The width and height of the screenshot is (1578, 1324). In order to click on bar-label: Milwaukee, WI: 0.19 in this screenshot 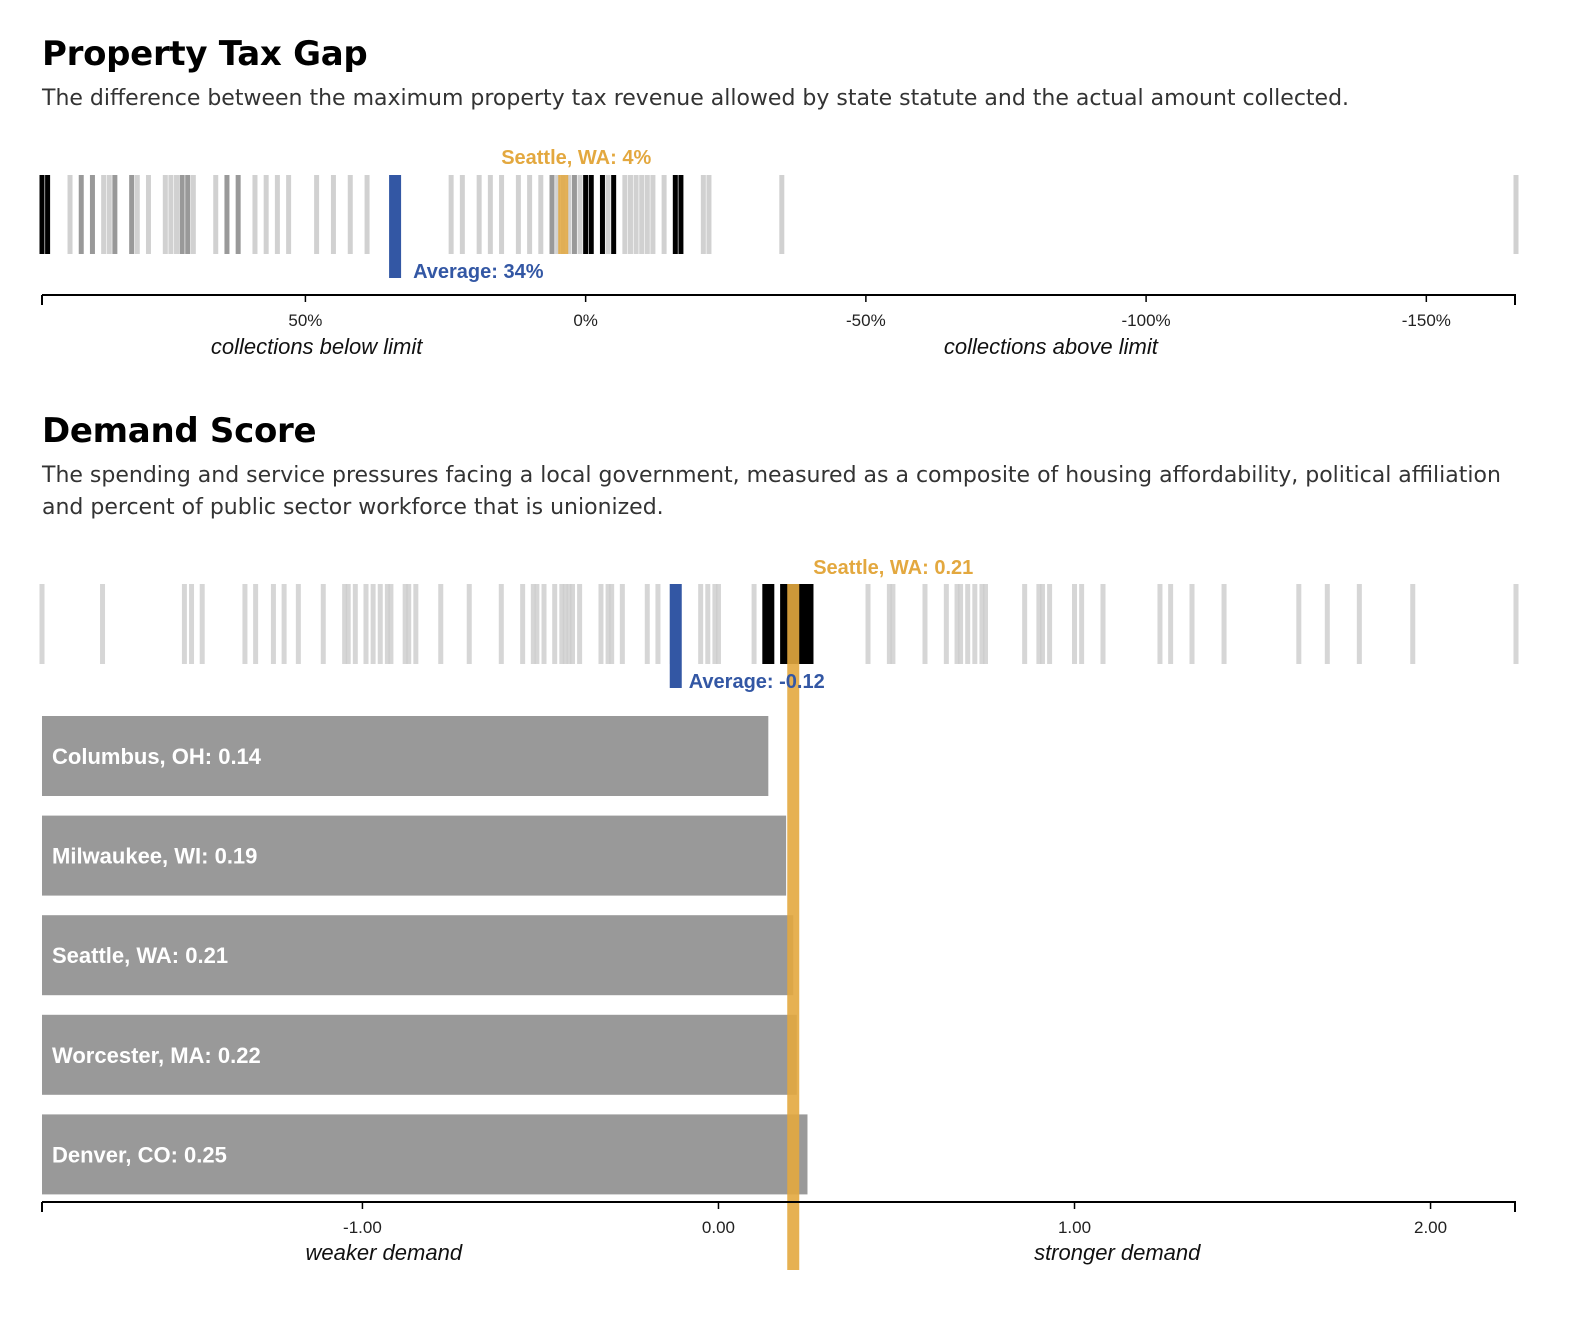, I will do `click(154, 856)`.